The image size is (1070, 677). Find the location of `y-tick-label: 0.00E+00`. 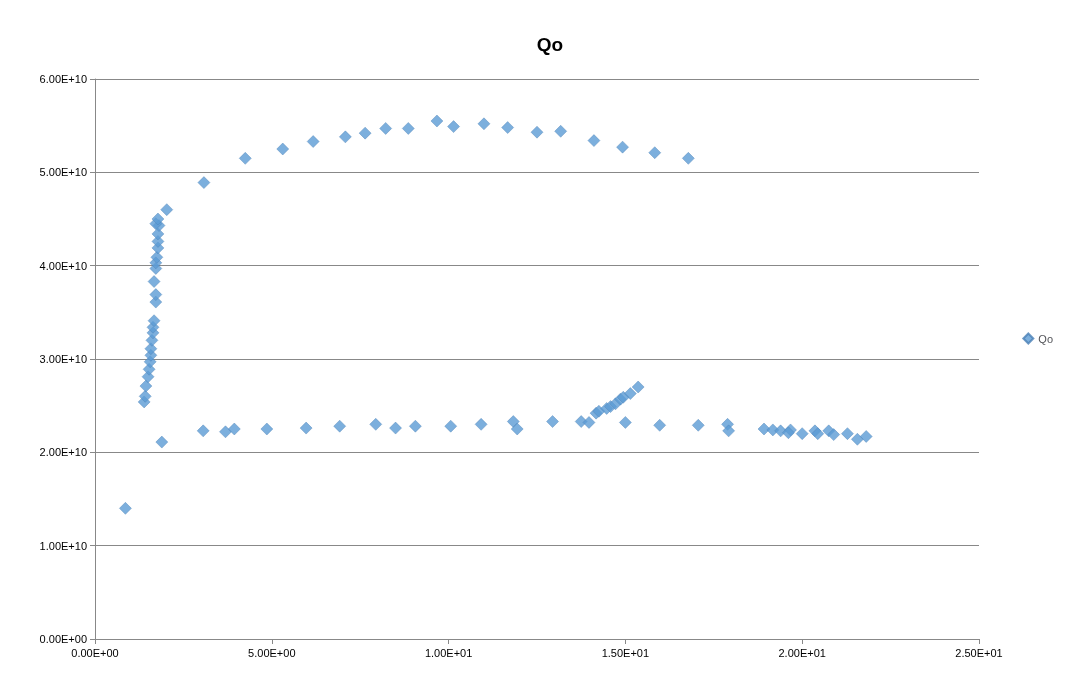

y-tick-label: 0.00E+00 is located at coordinates (63, 639).